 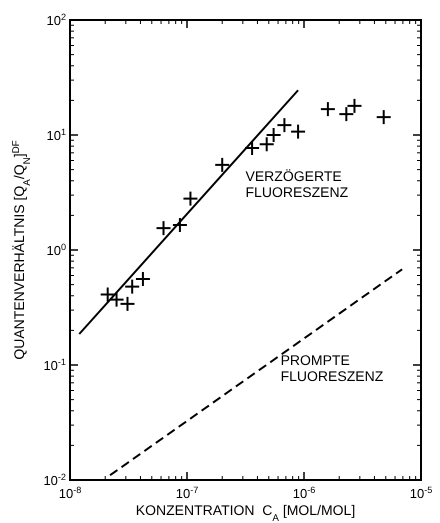 What do you see at coordinates (187, 493) in the screenshot?
I see `x-tick-label: 10$^{-7}$` at bounding box center [187, 493].